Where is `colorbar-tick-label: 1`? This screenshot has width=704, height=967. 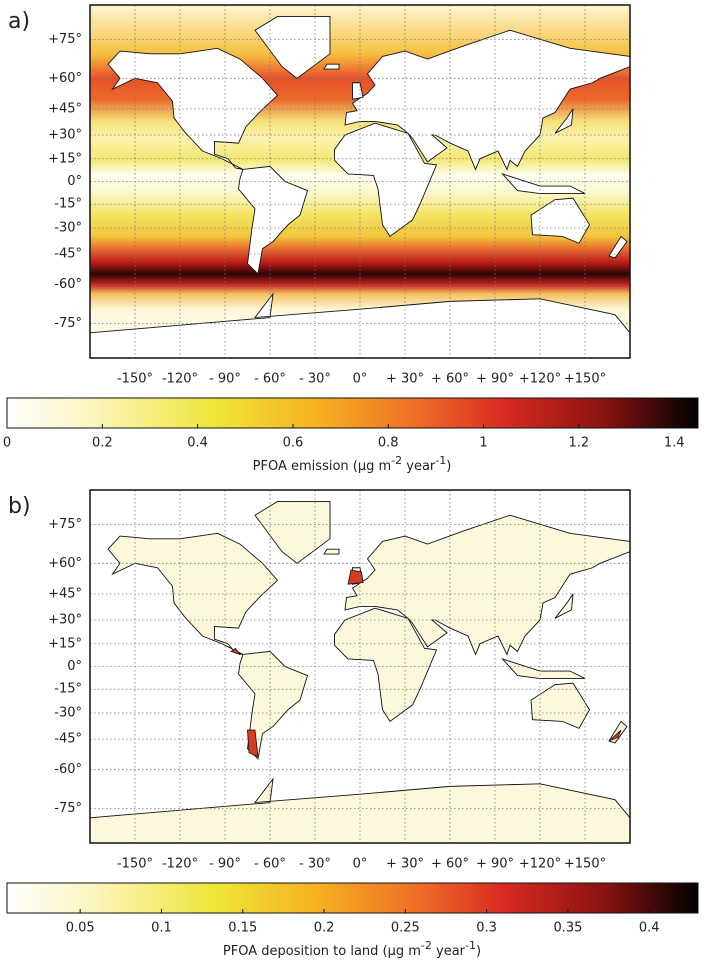
colorbar-tick-label: 1 is located at coordinates (483, 443).